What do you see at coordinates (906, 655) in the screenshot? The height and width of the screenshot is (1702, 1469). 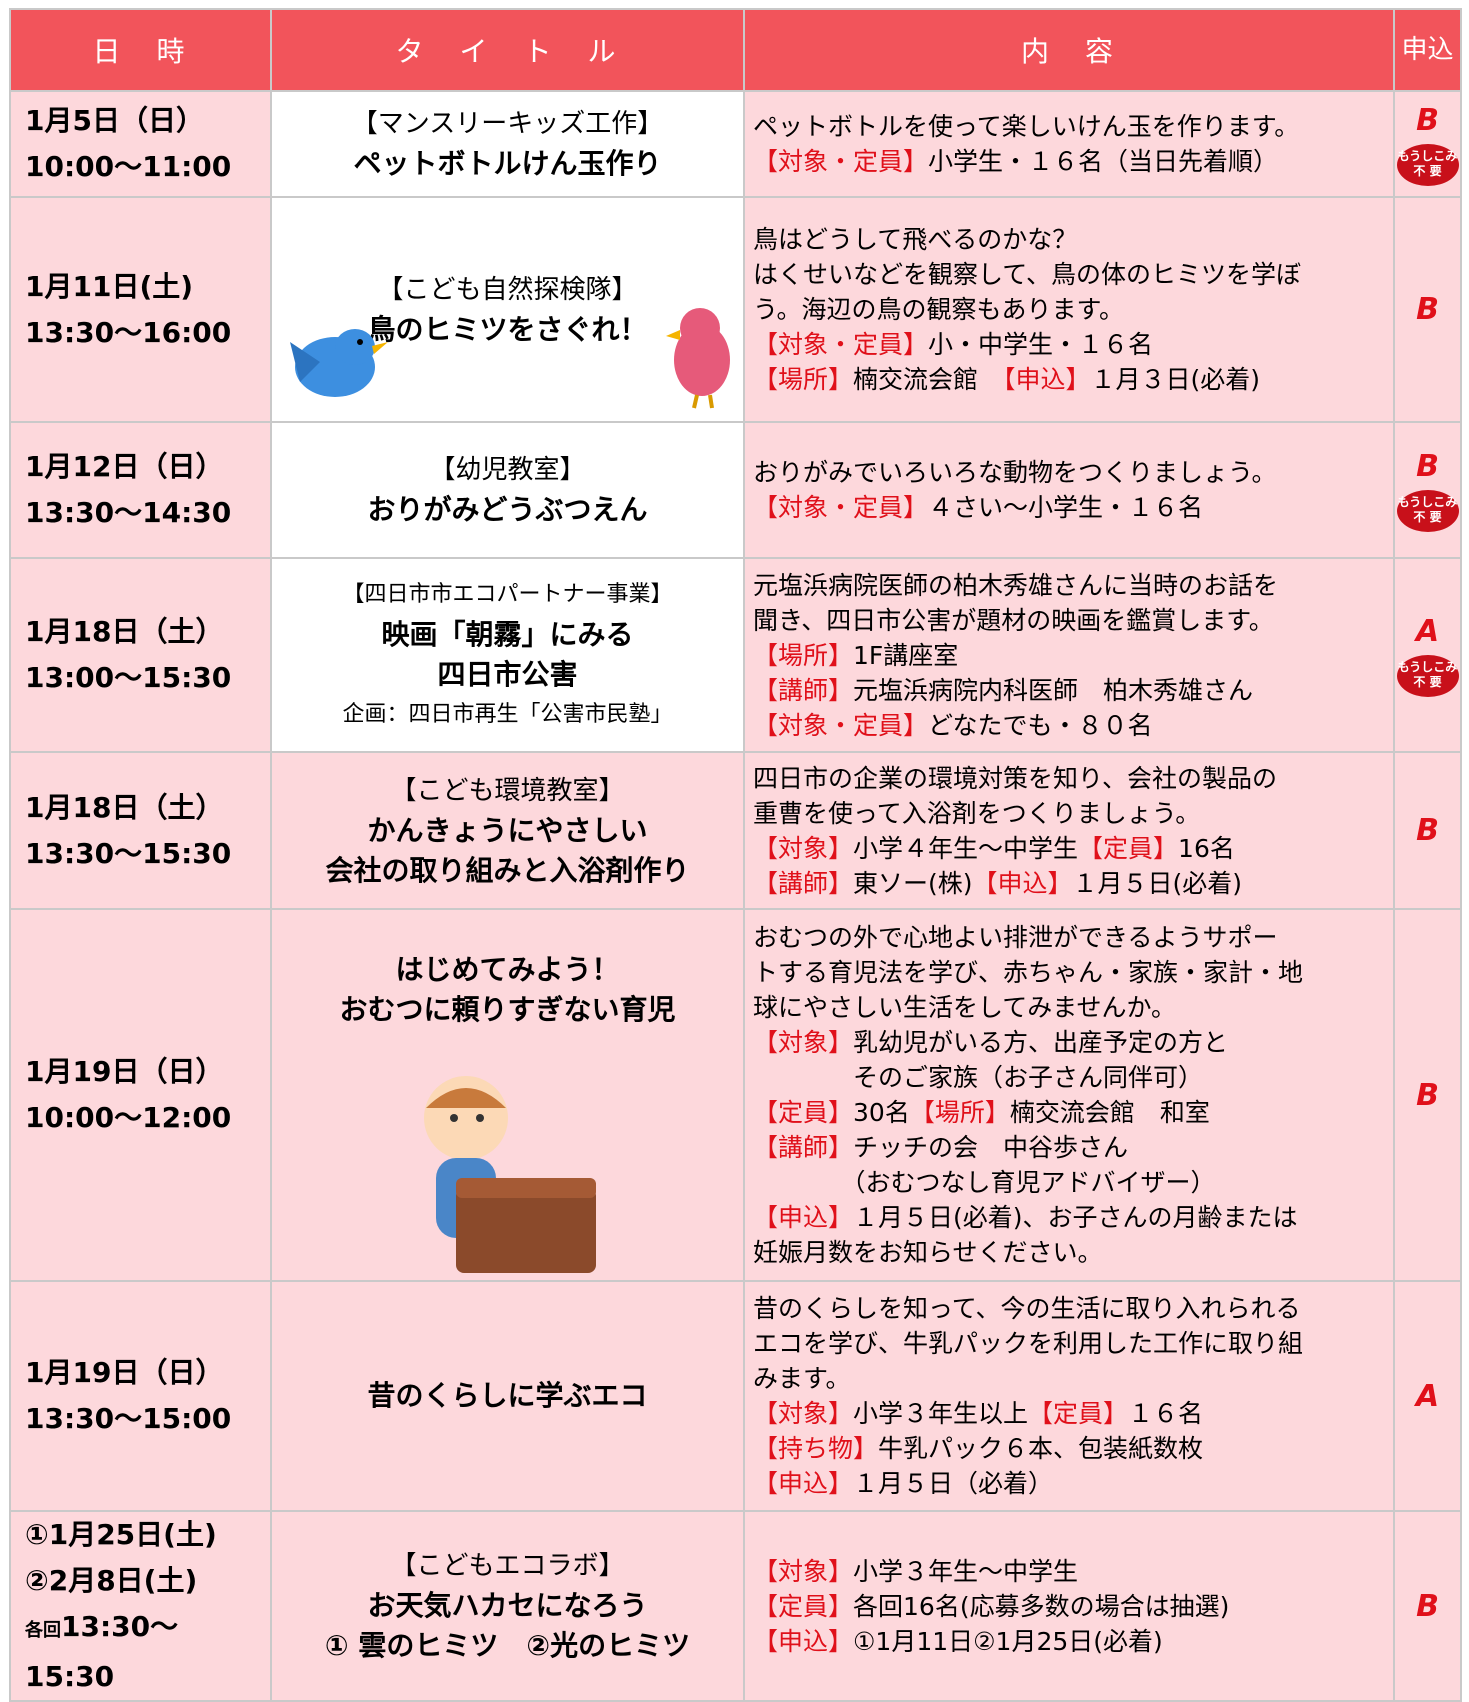 I see `content-text: 1F講座室` at bounding box center [906, 655].